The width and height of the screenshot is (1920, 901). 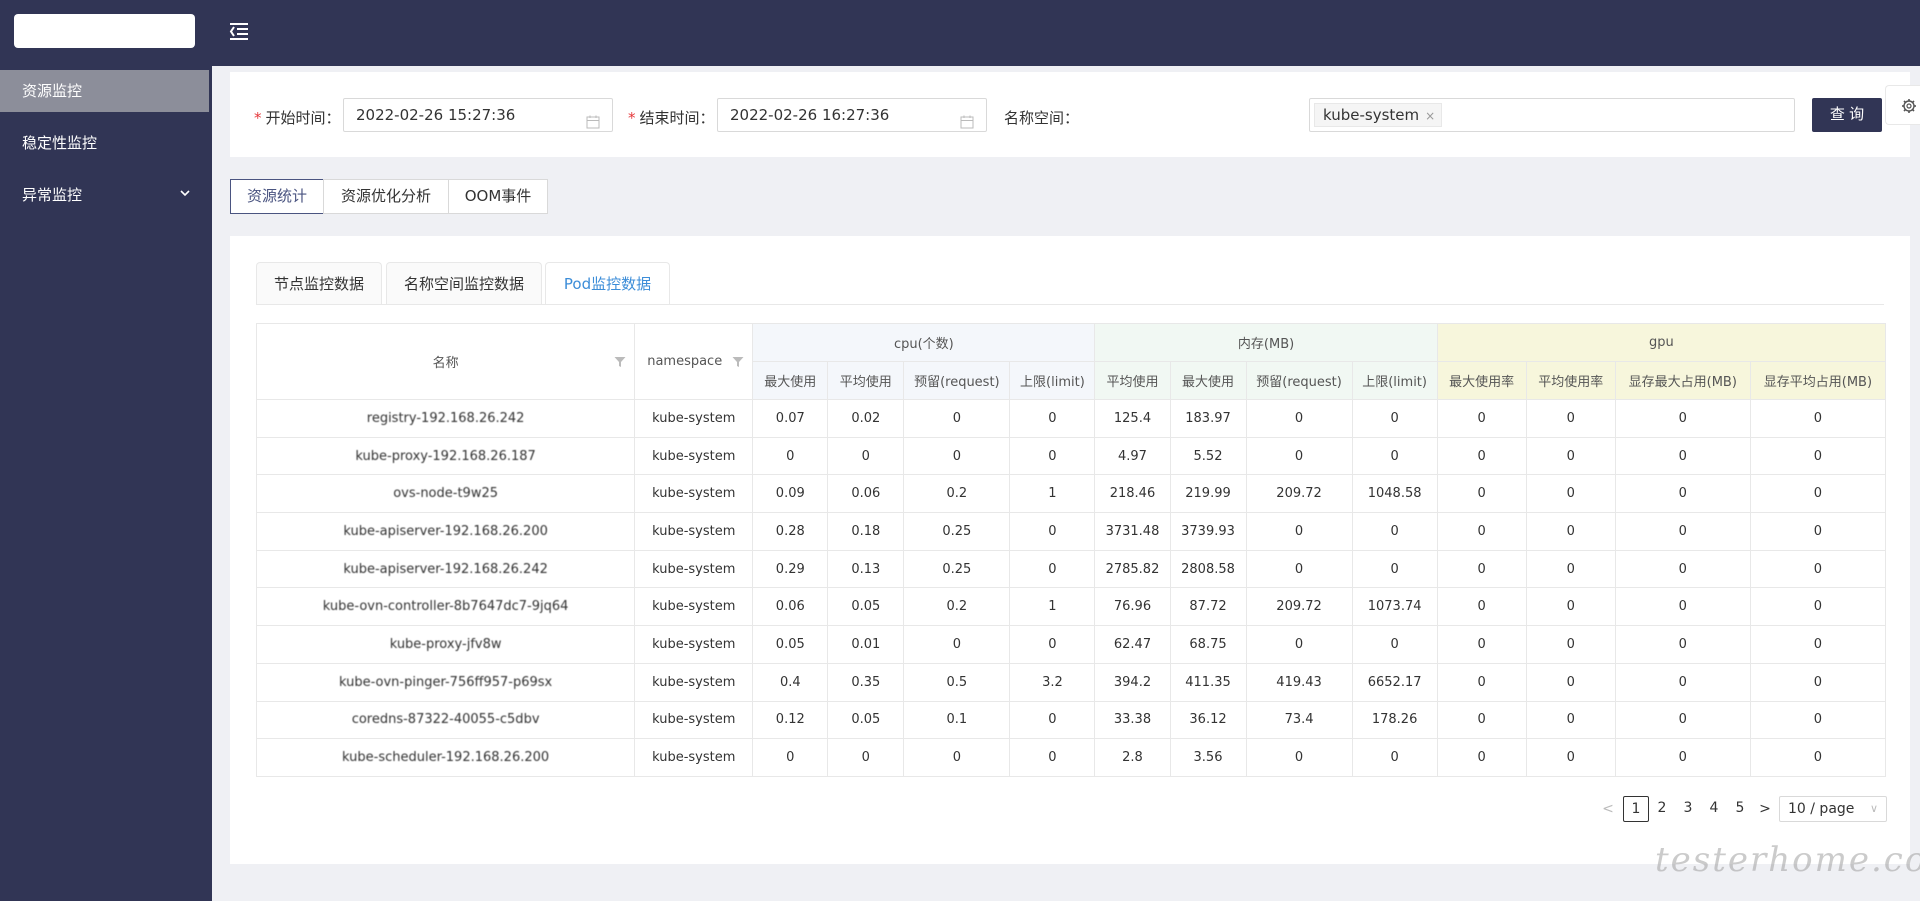 I want to click on calendar-icon, so click(x=593, y=118).